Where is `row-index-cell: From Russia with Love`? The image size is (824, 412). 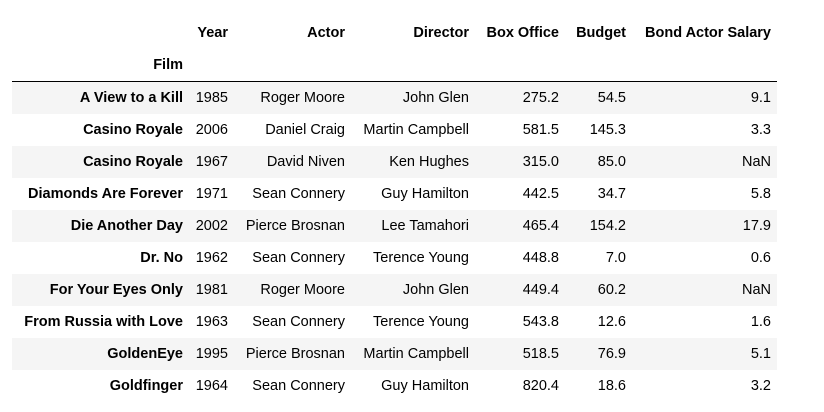
row-index-cell: From Russia with Love is located at coordinates (103, 322).